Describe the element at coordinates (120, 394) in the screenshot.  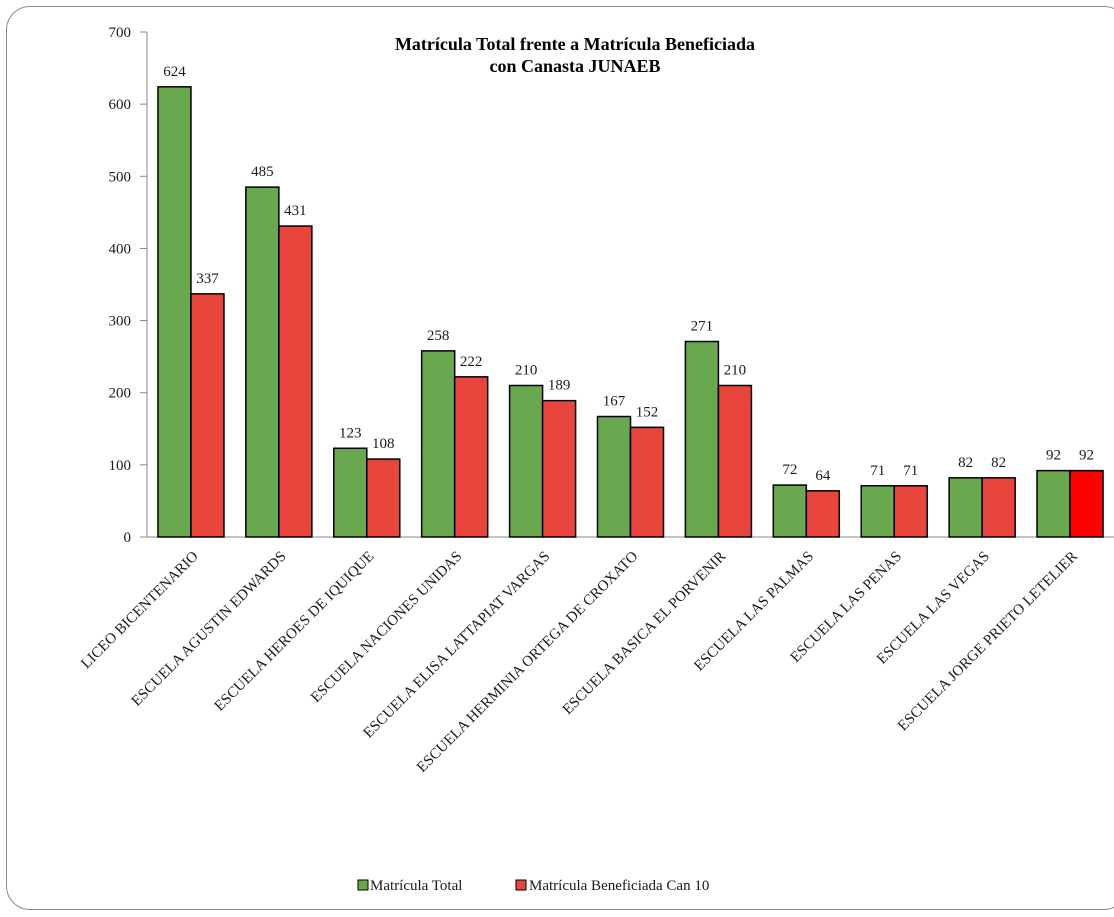
I see `y-tick-label: 200` at that location.